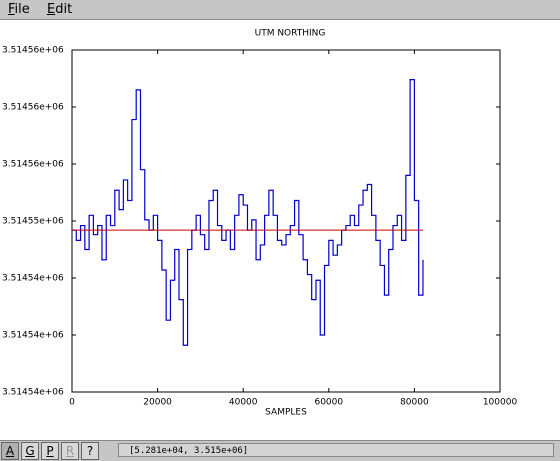 Image resolution: width=560 pixels, height=461 pixels. Describe the element at coordinates (30, 451) in the screenshot. I see `button-g: G` at that location.